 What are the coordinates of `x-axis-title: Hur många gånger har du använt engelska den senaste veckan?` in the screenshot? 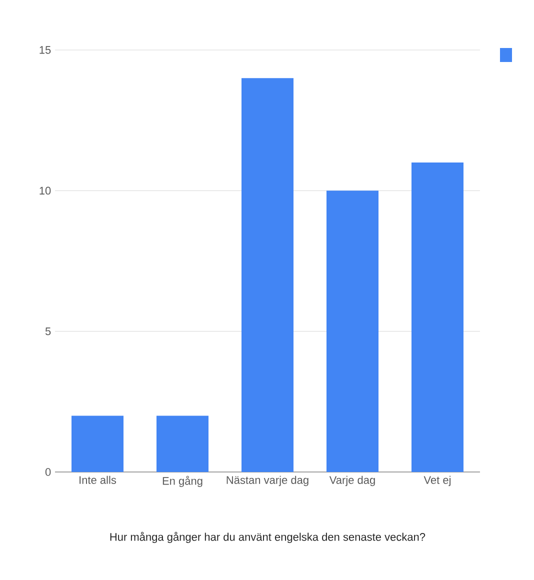 It's located at (268, 537).